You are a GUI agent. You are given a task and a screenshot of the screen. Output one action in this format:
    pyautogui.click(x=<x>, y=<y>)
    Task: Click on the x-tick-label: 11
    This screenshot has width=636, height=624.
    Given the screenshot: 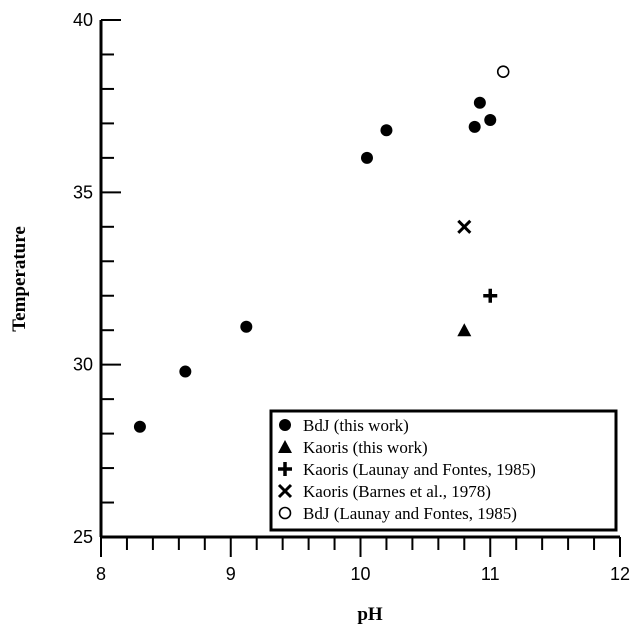 What is the action you would take?
    pyautogui.click(x=490, y=574)
    